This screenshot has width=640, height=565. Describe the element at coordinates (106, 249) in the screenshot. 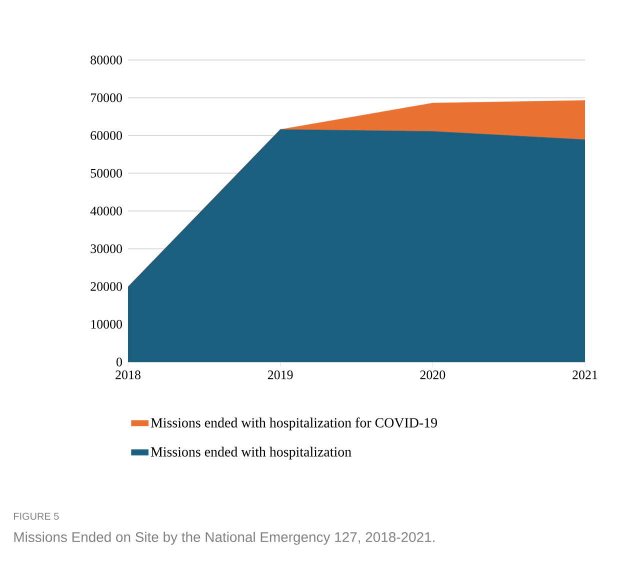

I see `y-tick-label: 30000` at that location.